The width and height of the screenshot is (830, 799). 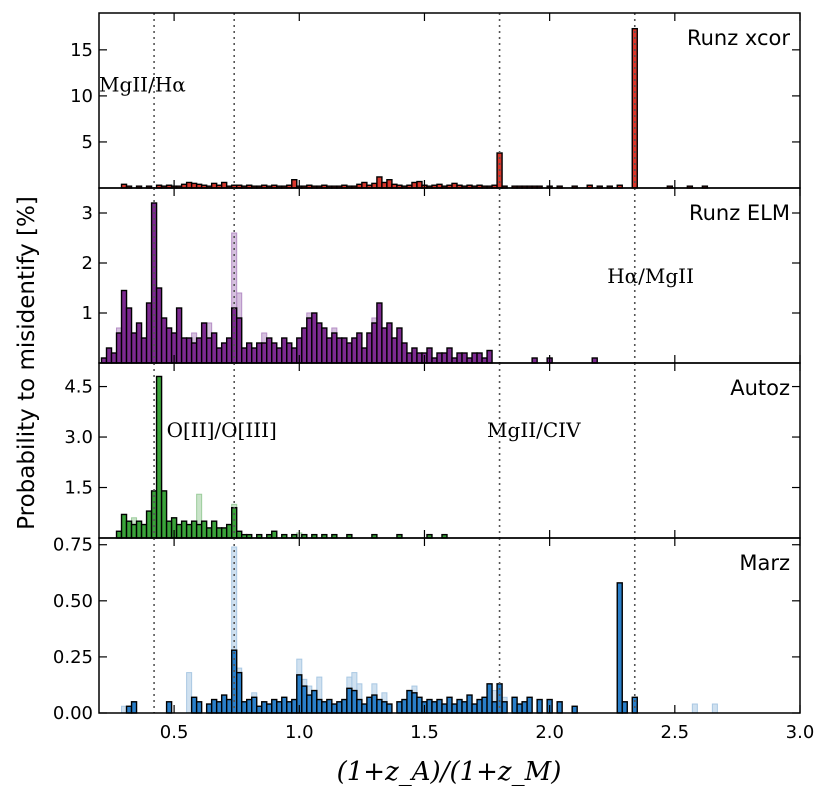 I want to click on line-annotation: MgII/Hα, so click(x=142, y=84).